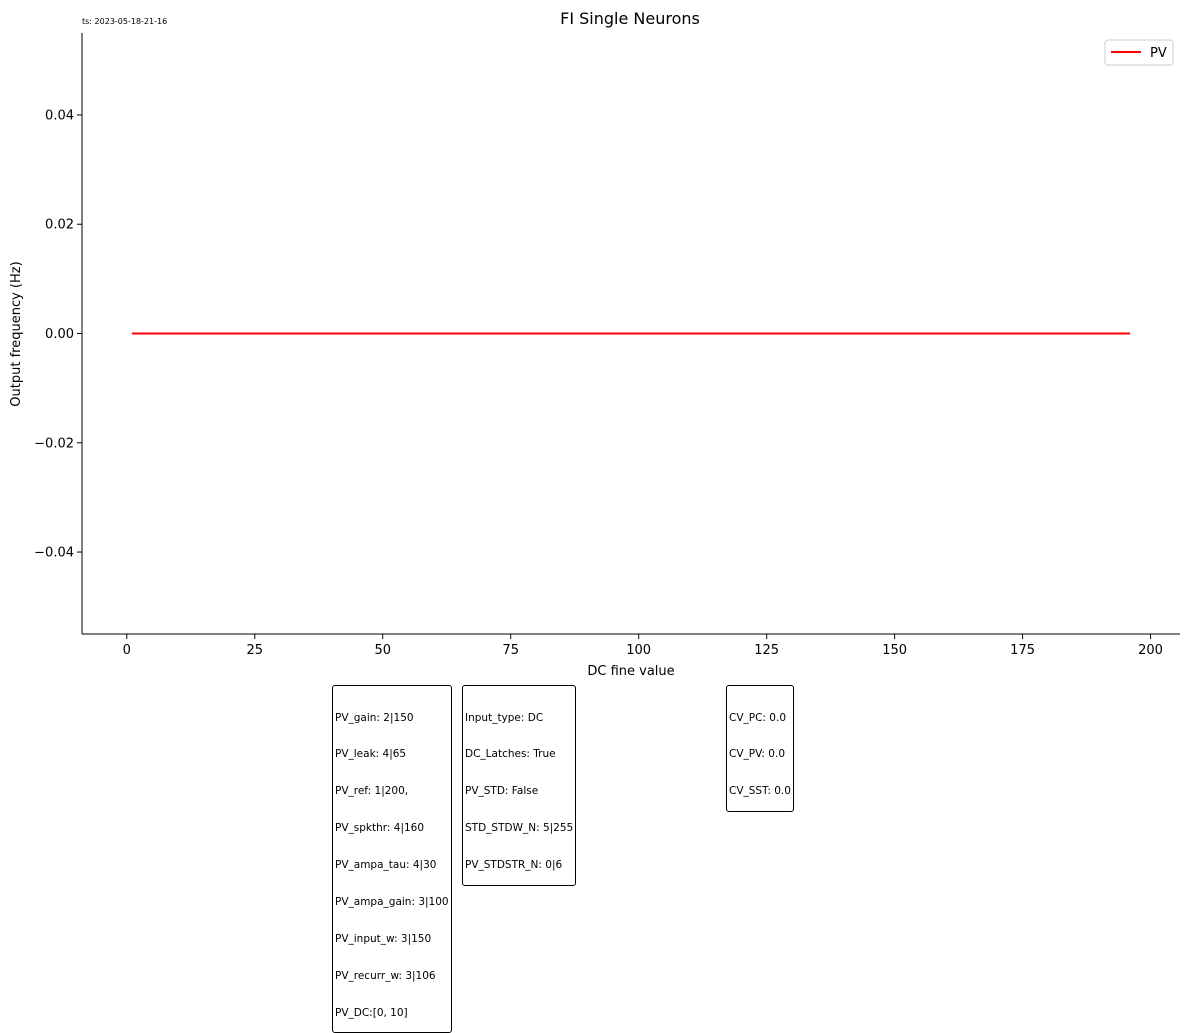 This screenshot has width=1190, height=1033. Describe the element at coordinates (757, 754) in the screenshot. I see `param-line: CV_PV: 0.0` at that location.